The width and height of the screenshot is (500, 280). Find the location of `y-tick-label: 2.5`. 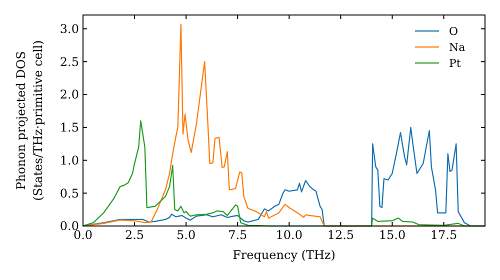

y-tick-label: 2.5 is located at coordinates (69, 61).